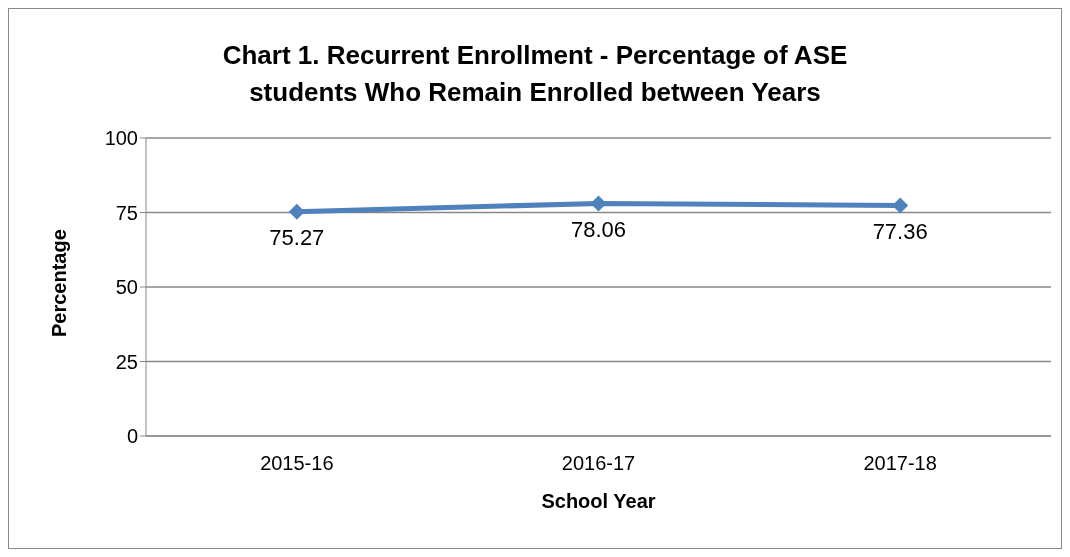 The width and height of the screenshot is (1070, 557). What do you see at coordinates (121, 138) in the screenshot?
I see `y-tick-label: 100` at bounding box center [121, 138].